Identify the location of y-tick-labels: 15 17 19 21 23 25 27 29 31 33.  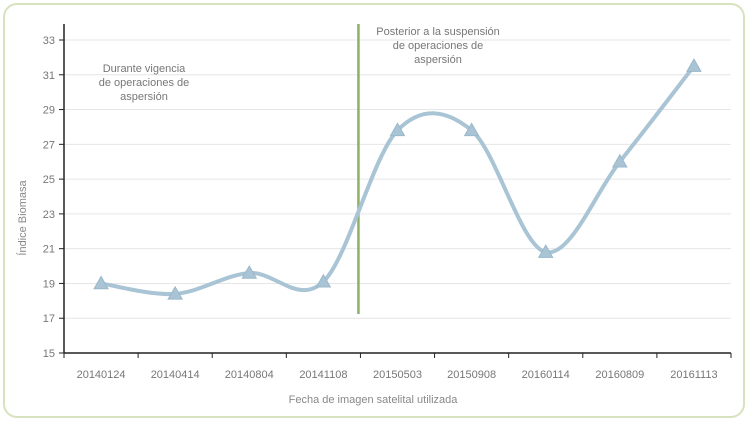
(53, 197).